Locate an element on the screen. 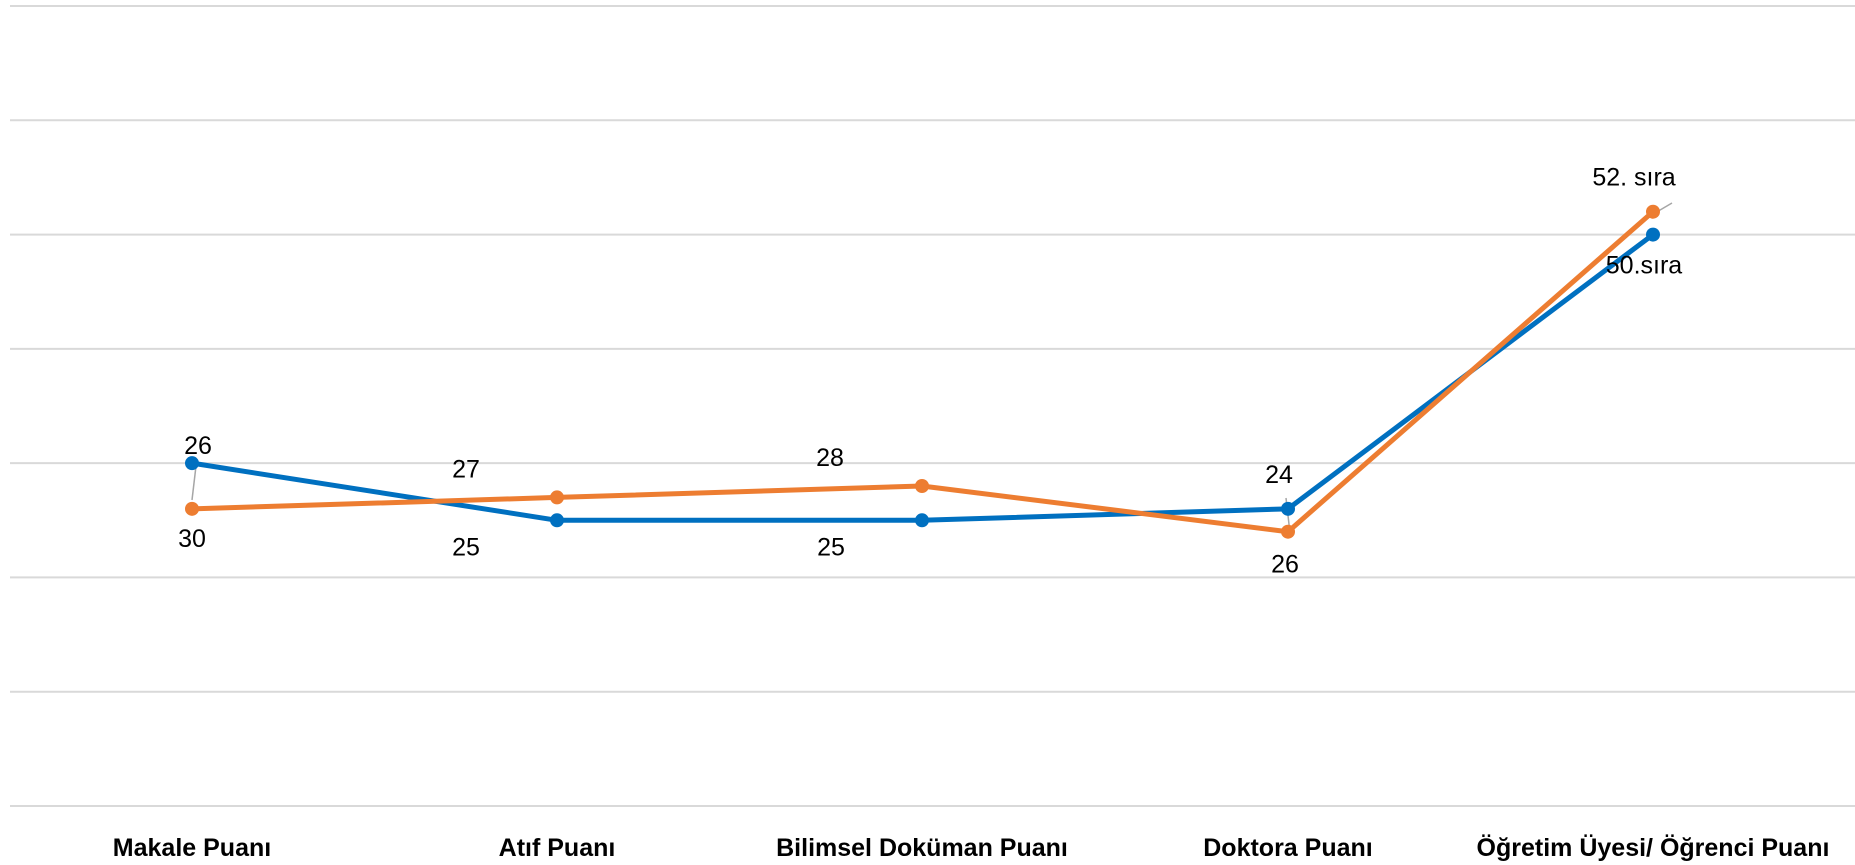  data-label: 50.sıra is located at coordinates (1644, 266).